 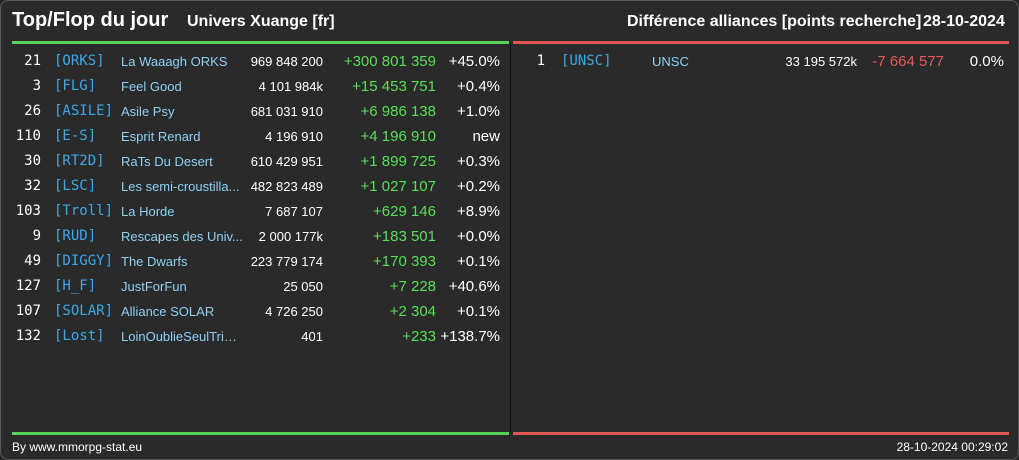 I want to click on alliance-tag: [ORKS], so click(x=79, y=61).